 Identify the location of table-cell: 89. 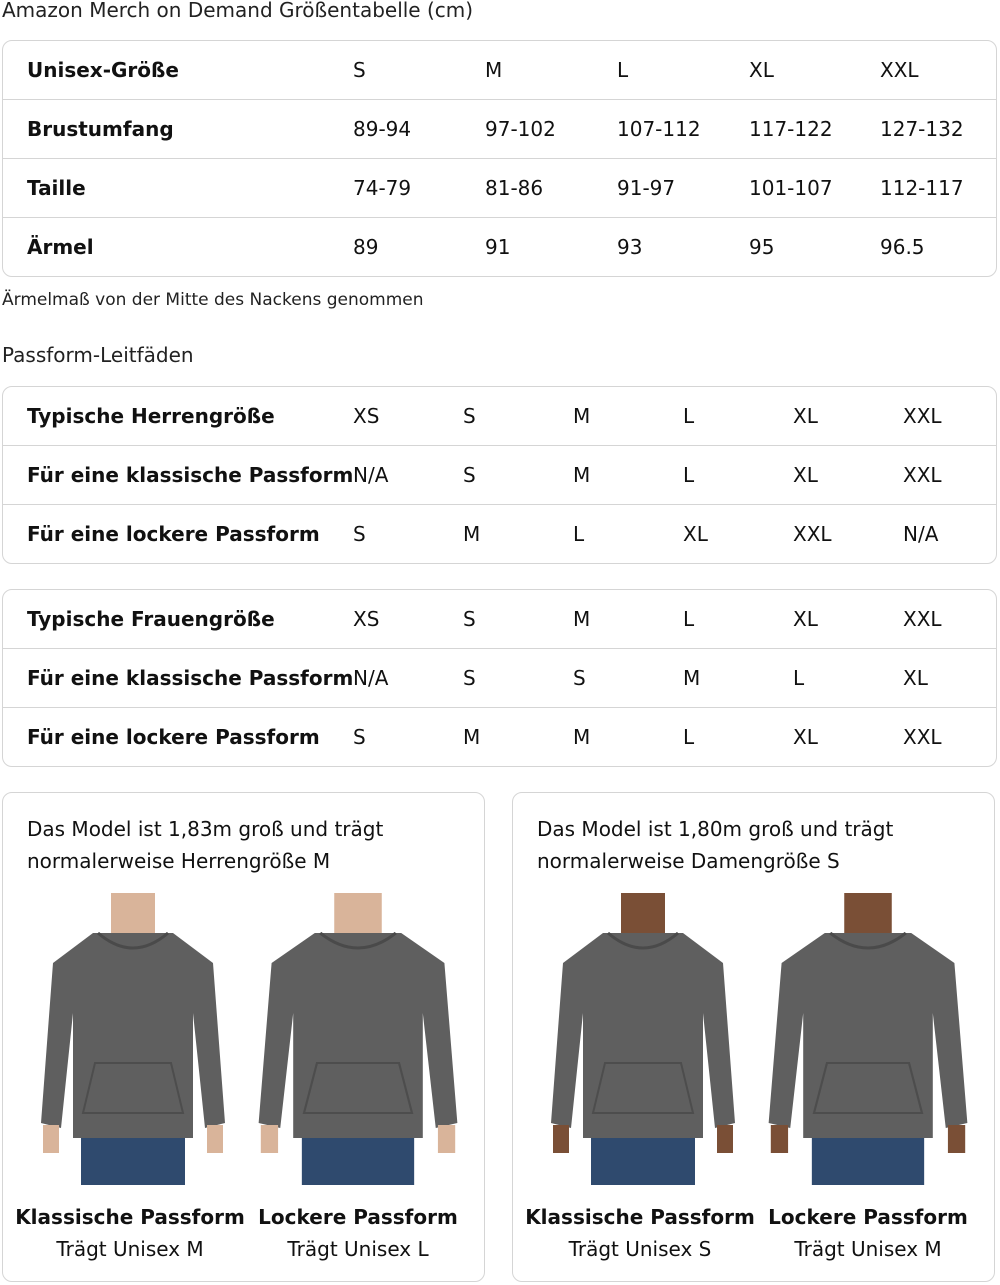
(366, 247).